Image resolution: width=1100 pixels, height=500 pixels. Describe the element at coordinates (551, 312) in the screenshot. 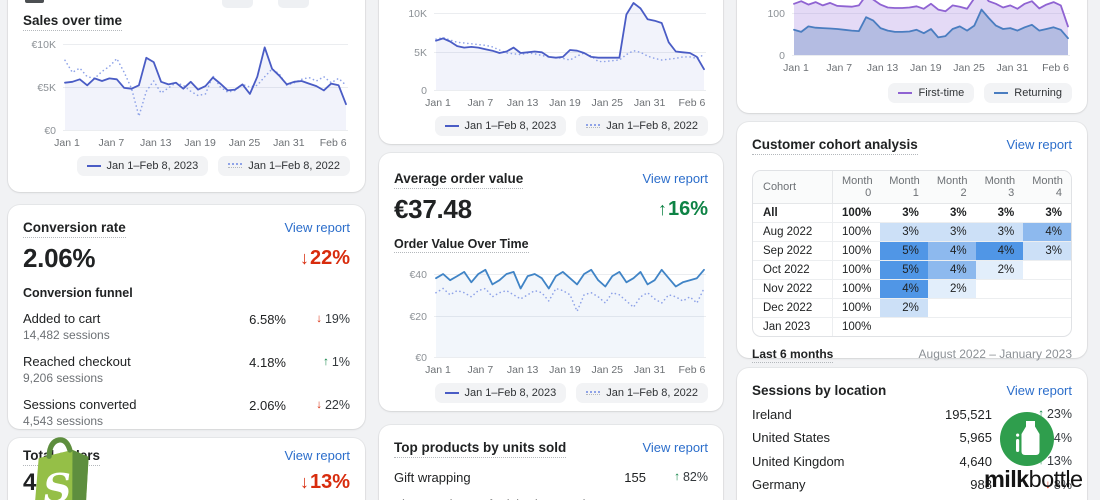

I see `order-value-chart-plot: €40 €20 €0` at that location.